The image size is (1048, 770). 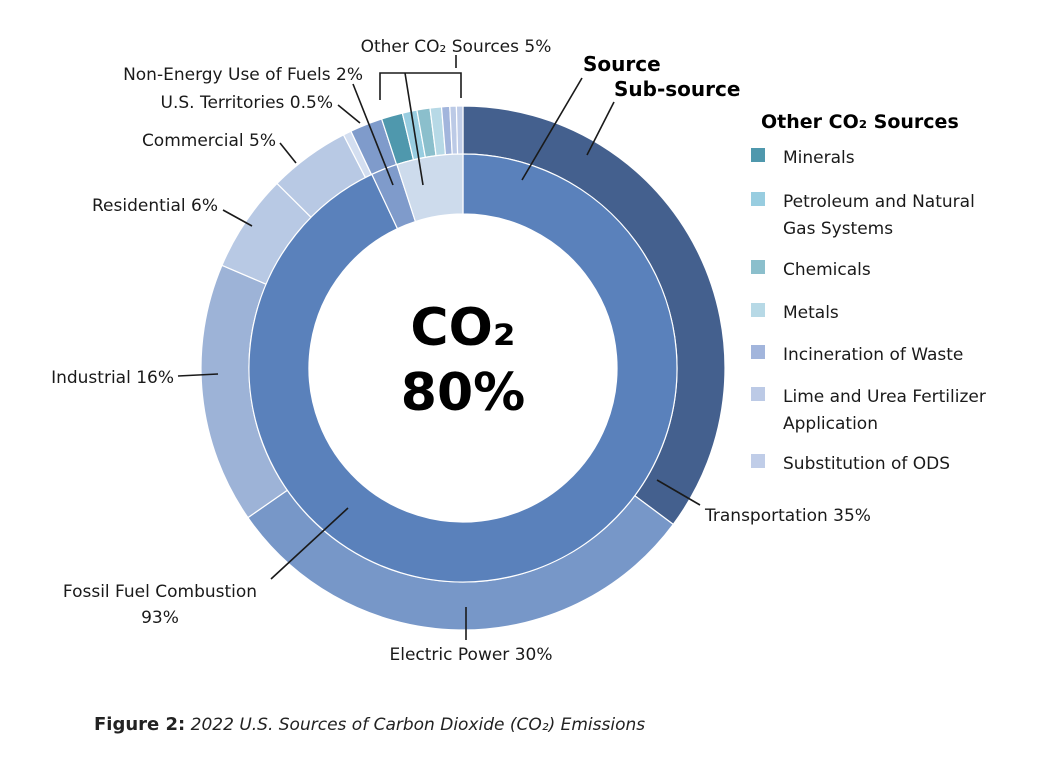 I want to click on leader-commercial, so click(x=288, y=153).